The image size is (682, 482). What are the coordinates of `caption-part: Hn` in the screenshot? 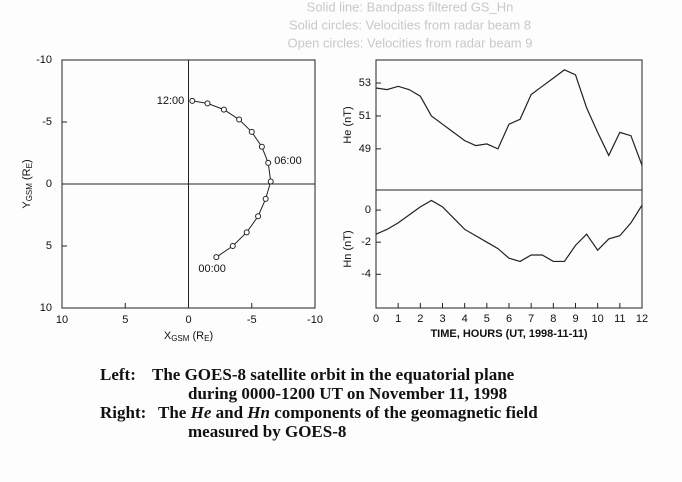 It's located at (258, 412).